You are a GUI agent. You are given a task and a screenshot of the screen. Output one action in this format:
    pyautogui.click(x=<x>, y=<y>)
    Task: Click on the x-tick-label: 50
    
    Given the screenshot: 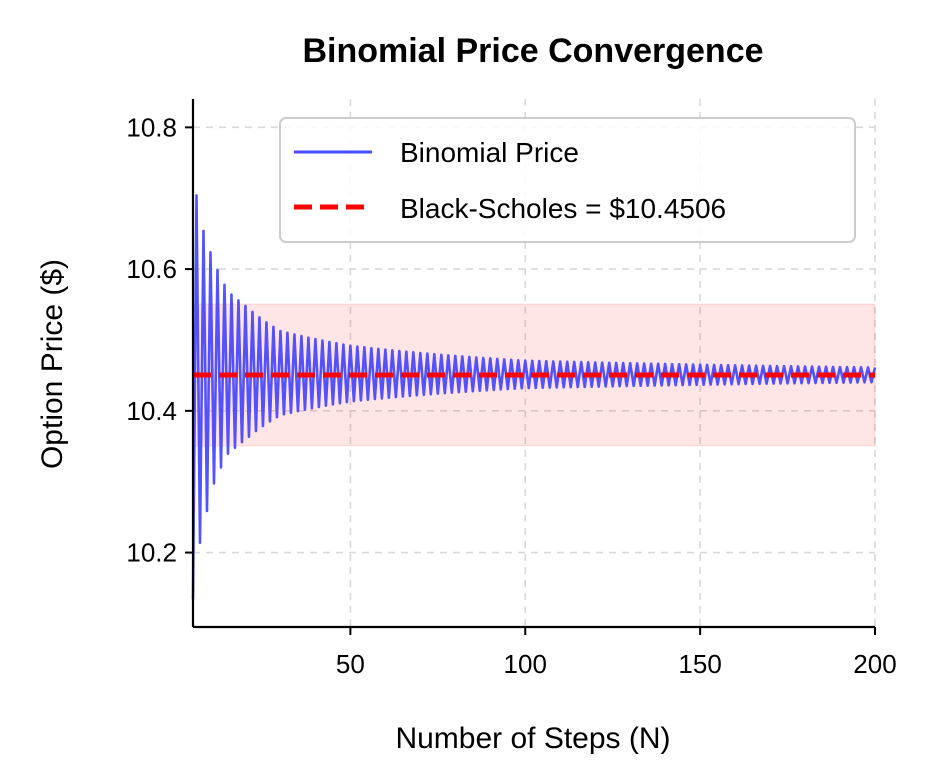 What is the action you would take?
    pyautogui.click(x=350, y=664)
    